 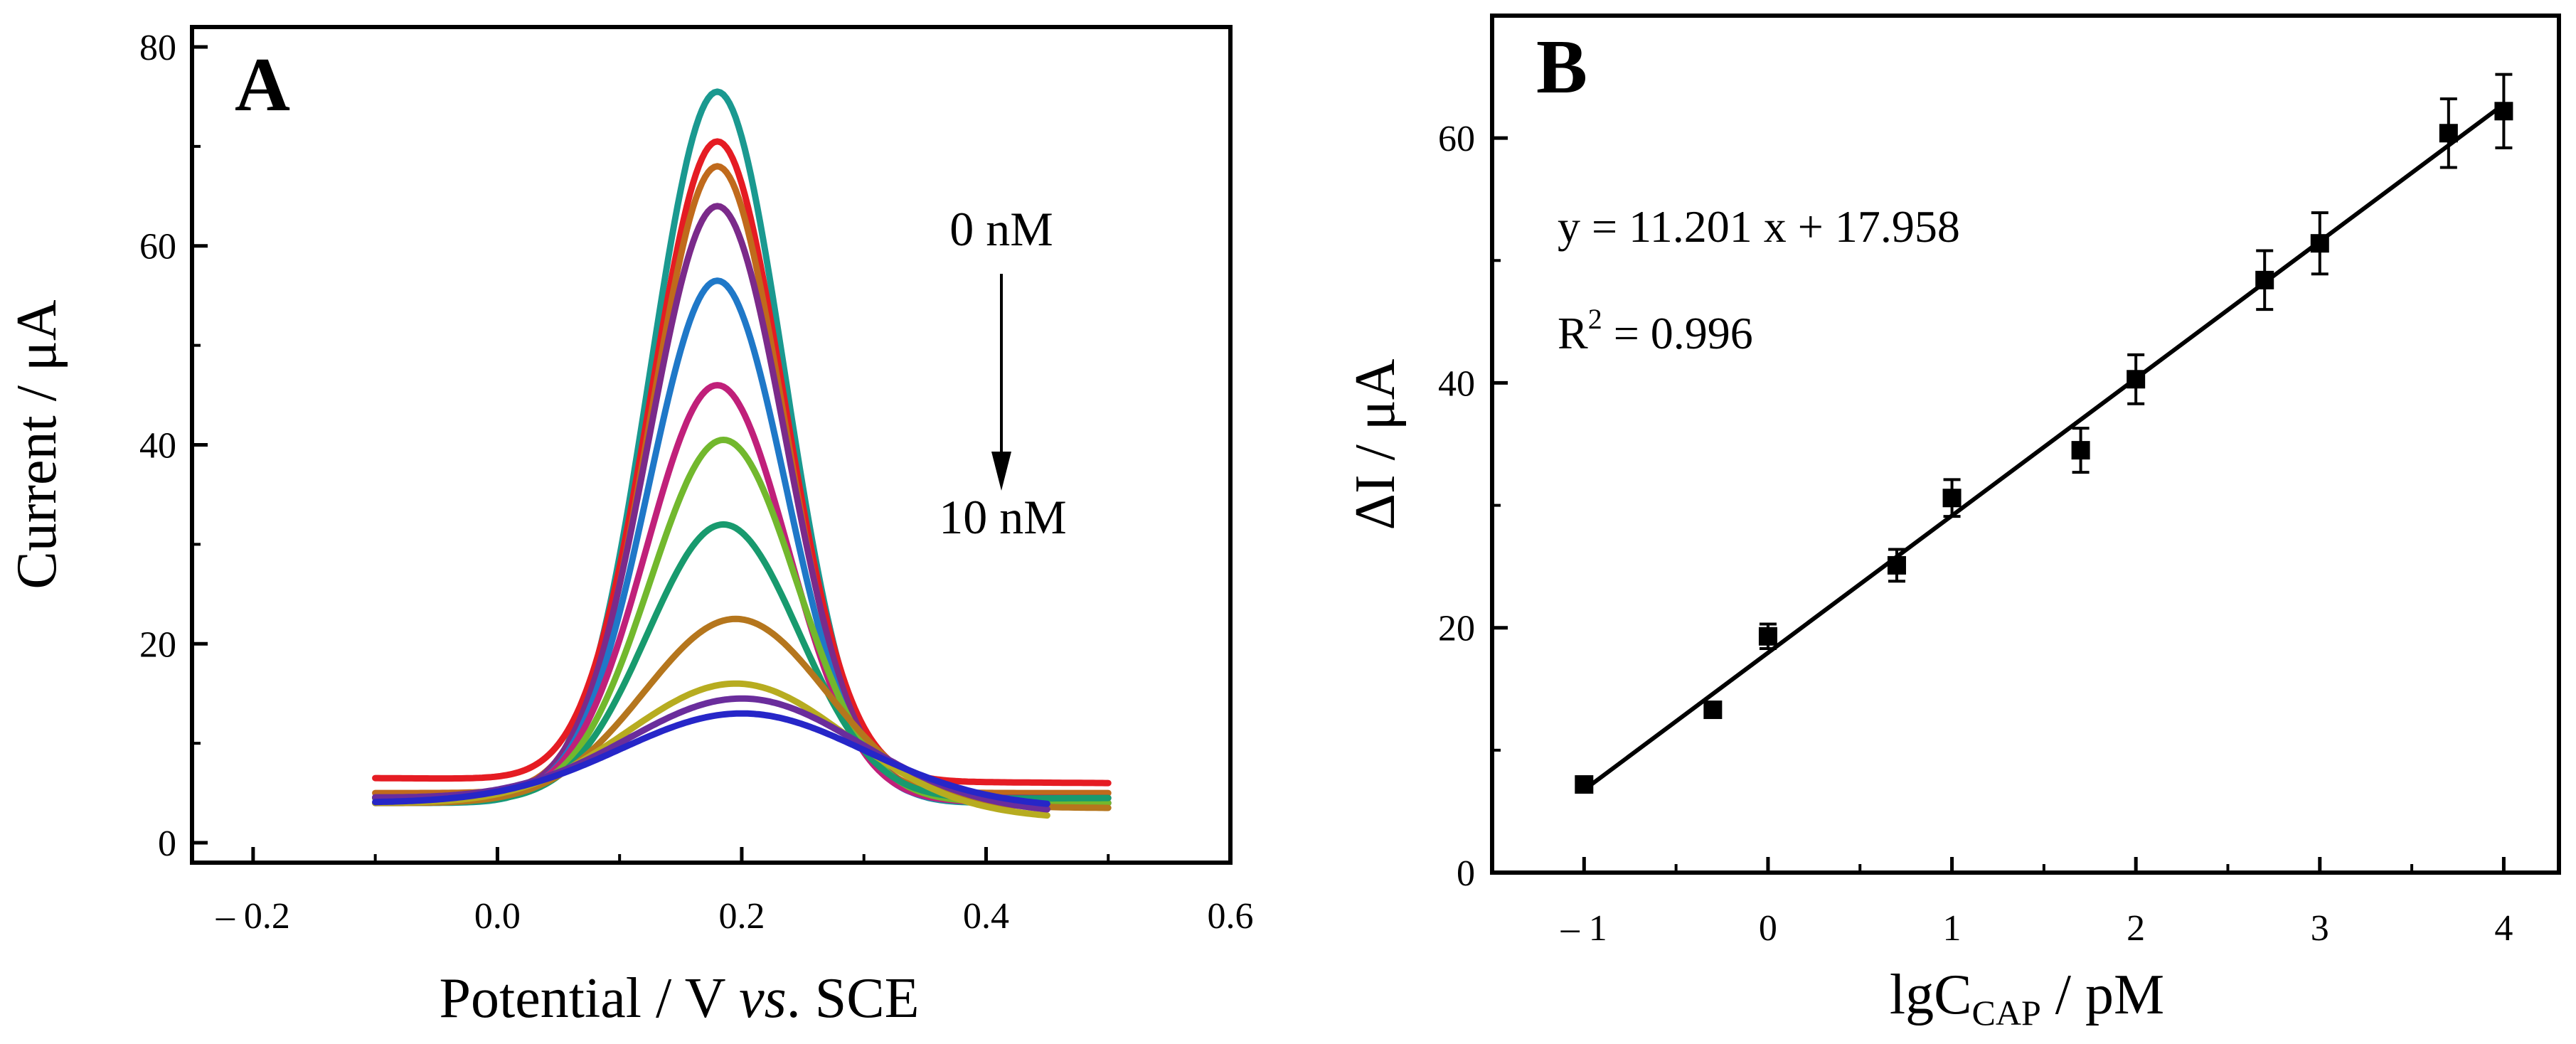 I want to click on panel-b-r-squared: R2 = 0.996, so click(x=1655, y=330).